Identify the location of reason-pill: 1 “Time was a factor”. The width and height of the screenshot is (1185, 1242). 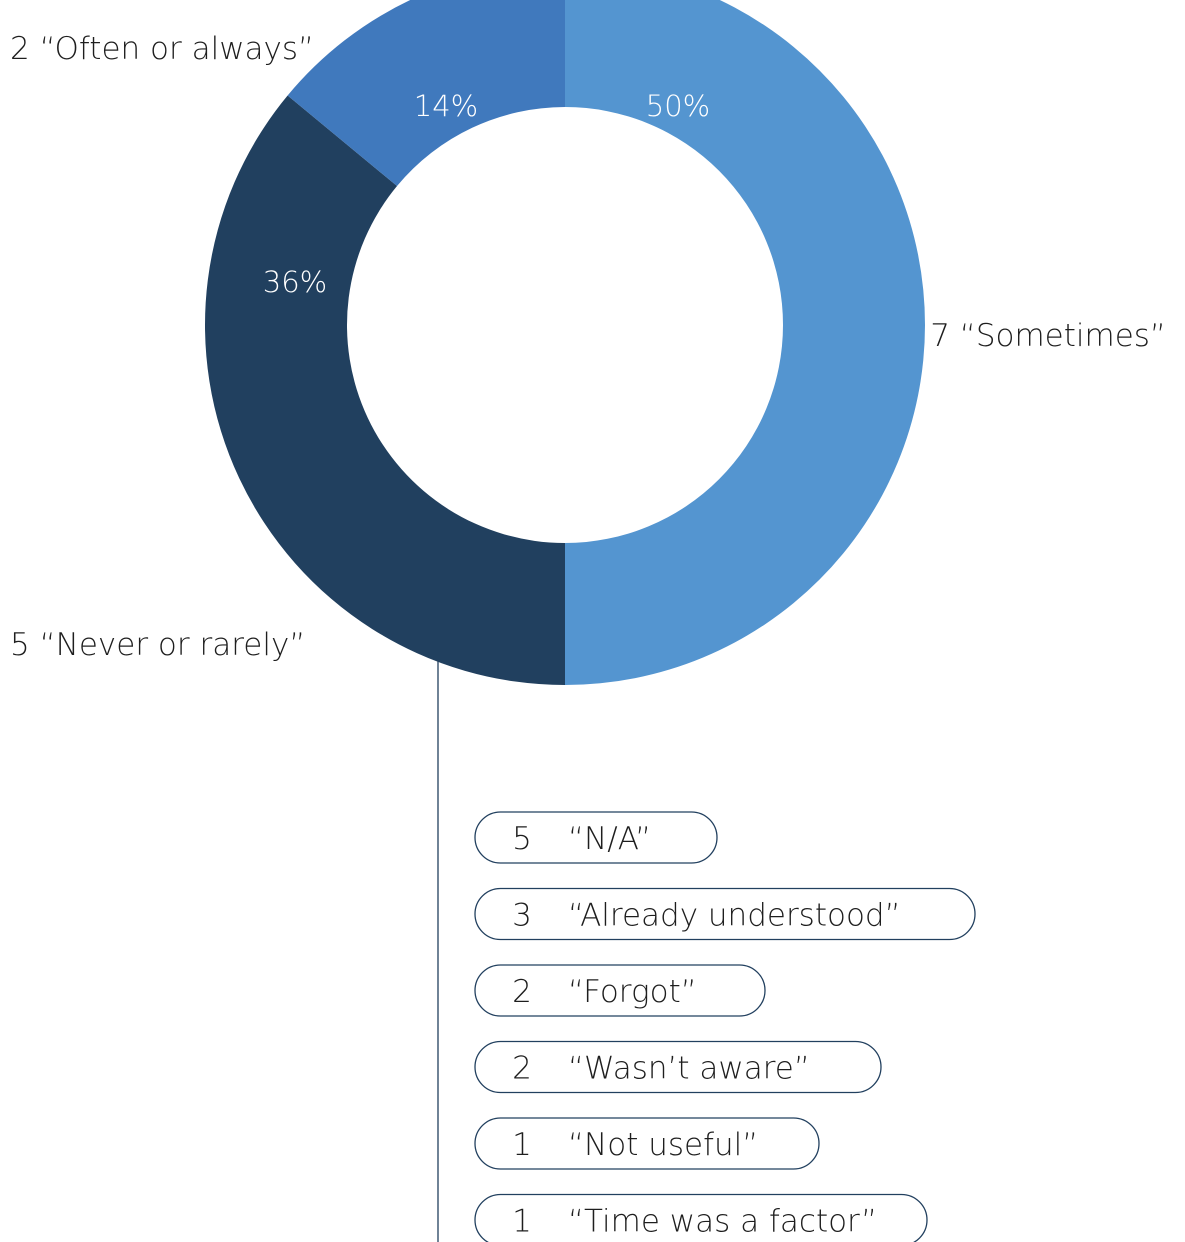
(701, 1217).